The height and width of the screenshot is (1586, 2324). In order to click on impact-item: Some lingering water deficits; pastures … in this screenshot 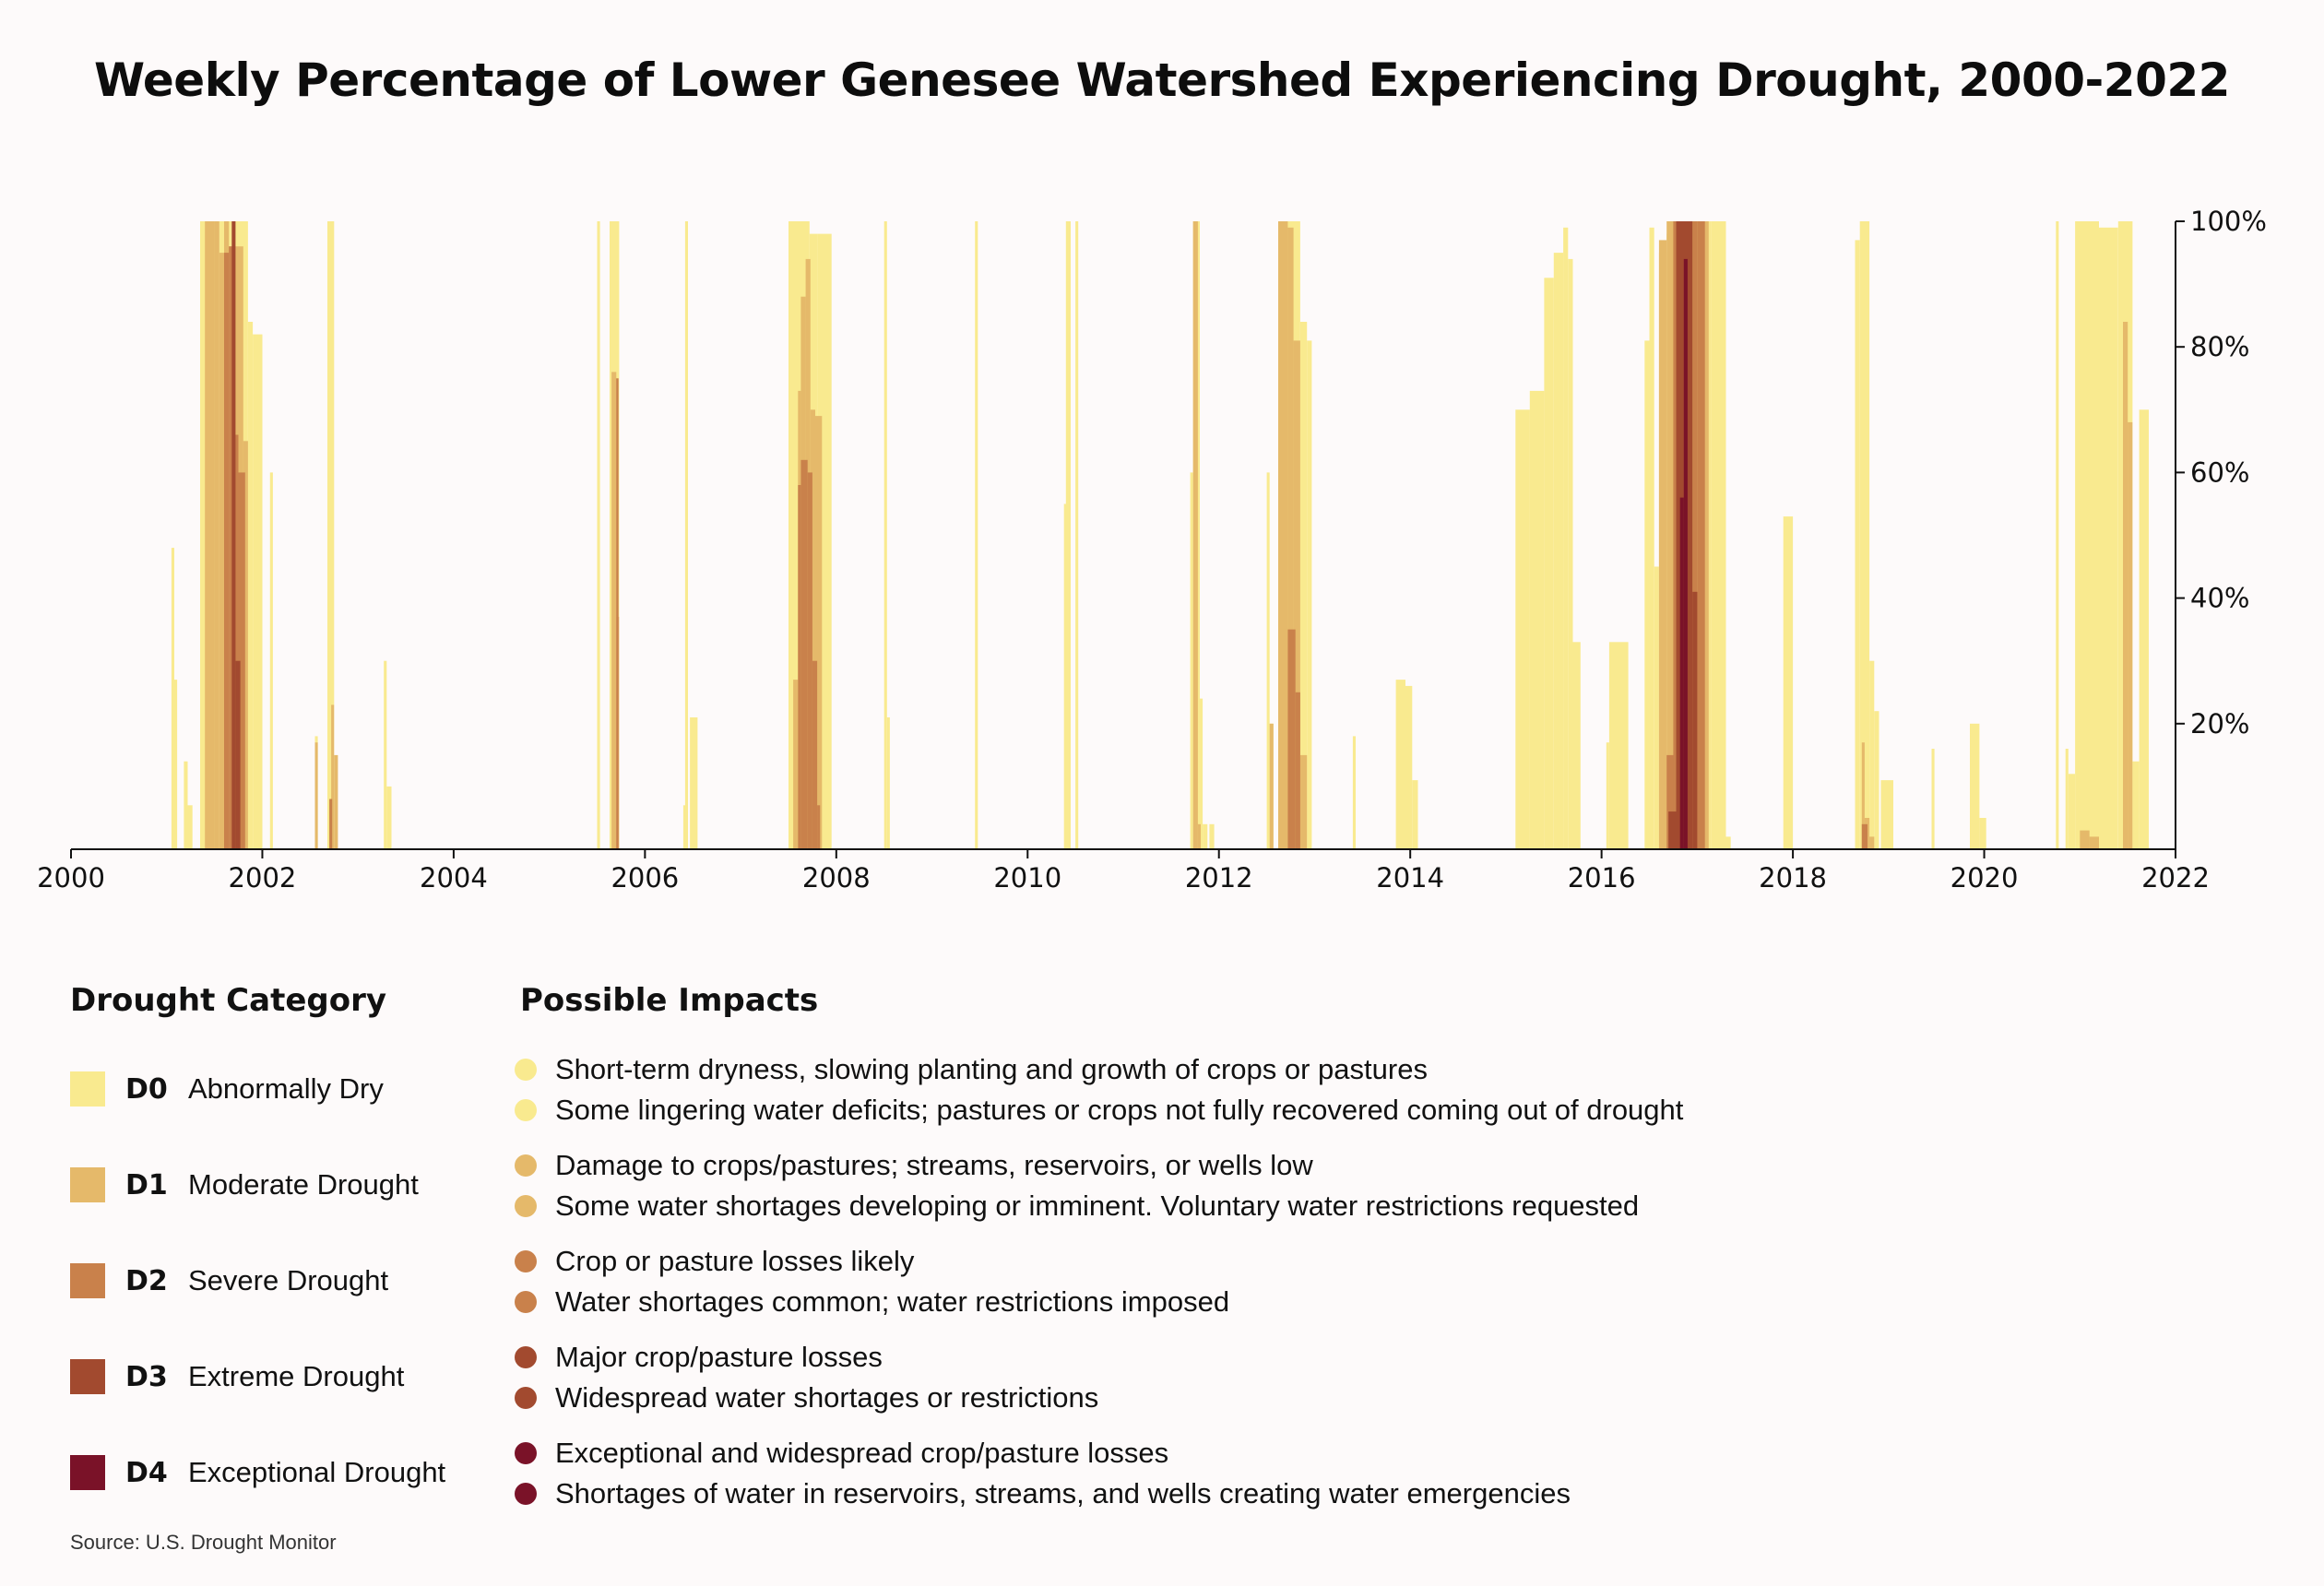, I will do `click(1099, 1110)`.